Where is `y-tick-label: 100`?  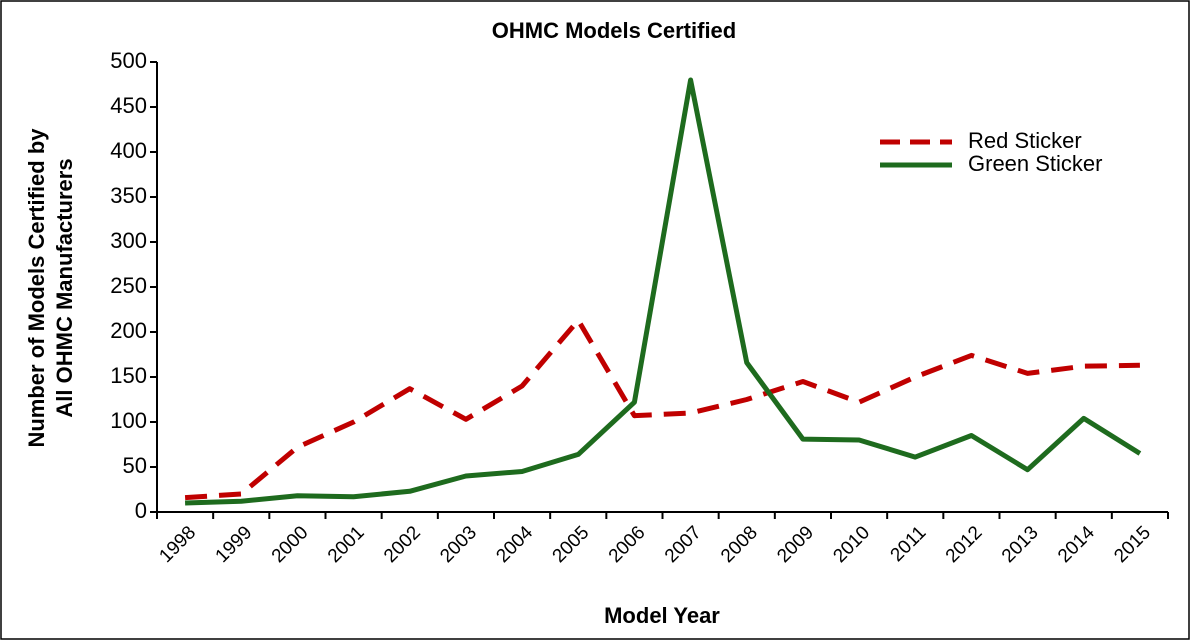 y-tick-label: 100 is located at coordinates (128, 420).